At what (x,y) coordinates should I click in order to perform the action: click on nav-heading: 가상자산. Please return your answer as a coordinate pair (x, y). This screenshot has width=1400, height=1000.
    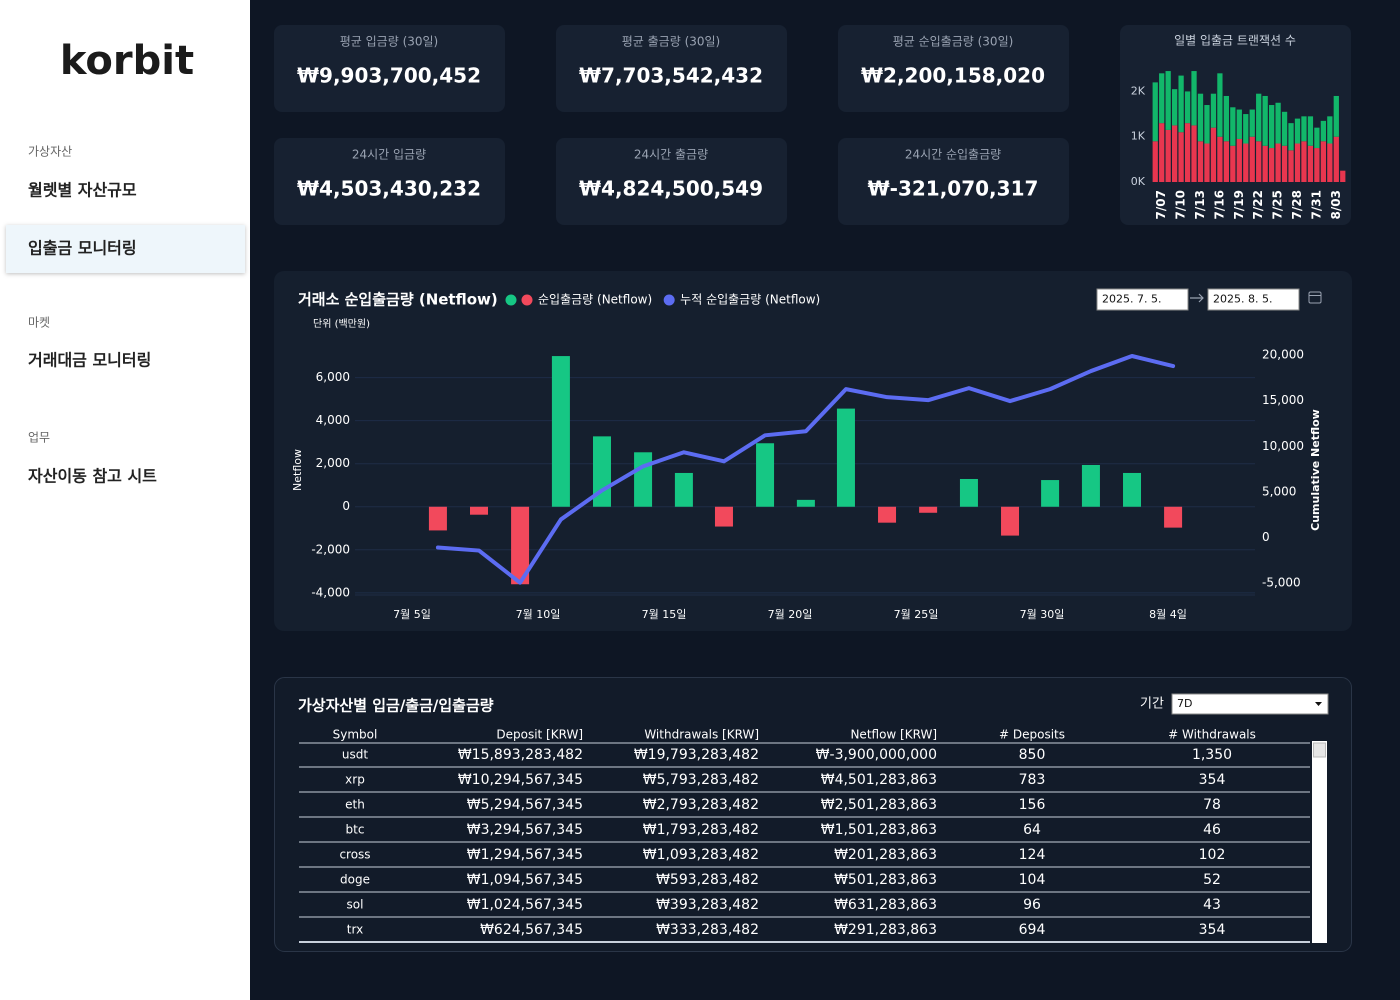
    Looking at the image, I should click on (50, 152).